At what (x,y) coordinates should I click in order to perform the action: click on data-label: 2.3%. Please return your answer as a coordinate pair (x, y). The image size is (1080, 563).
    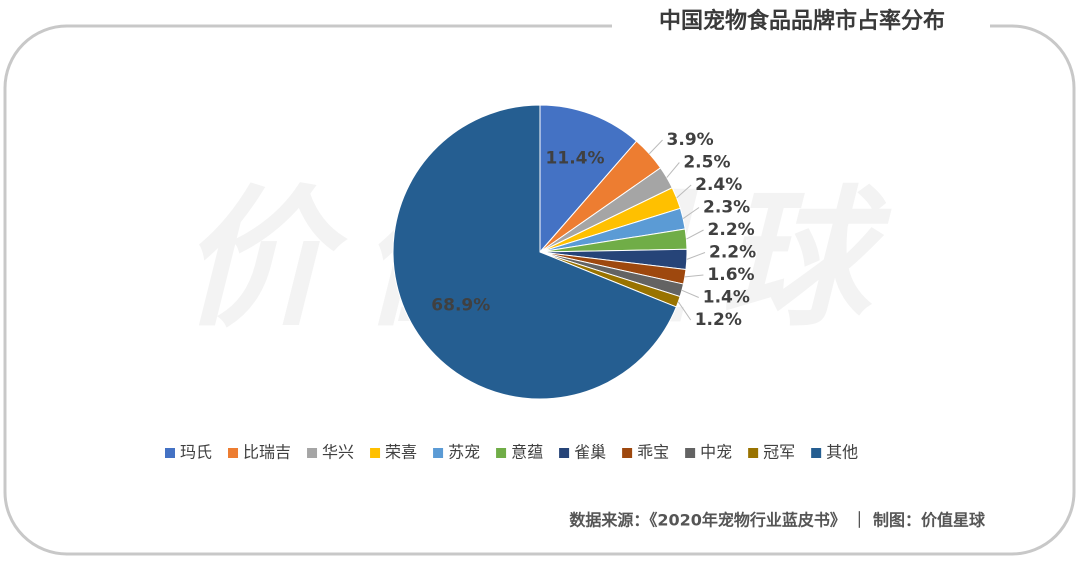
    Looking at the image, I should click on (726, 208).